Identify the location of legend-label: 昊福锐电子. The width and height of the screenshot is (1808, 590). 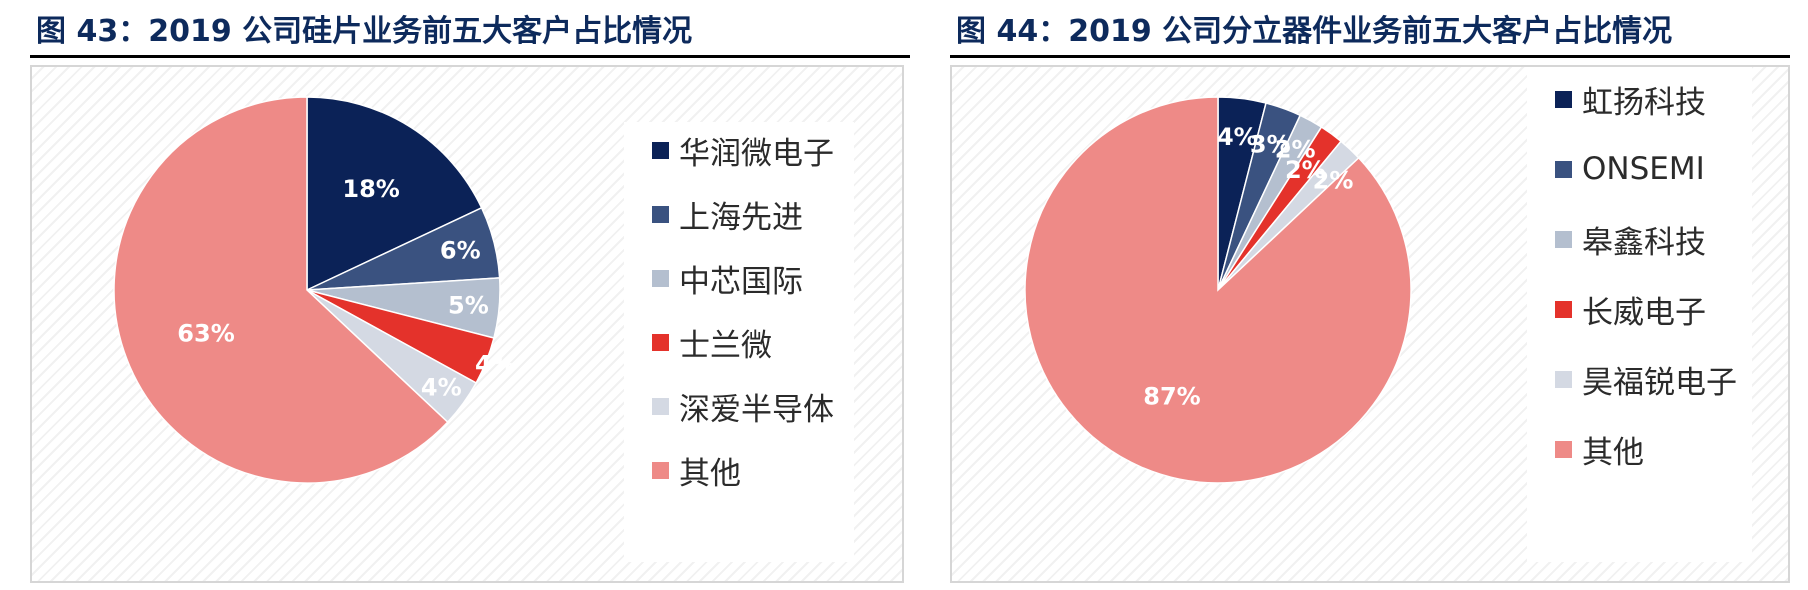
(1659, 382).